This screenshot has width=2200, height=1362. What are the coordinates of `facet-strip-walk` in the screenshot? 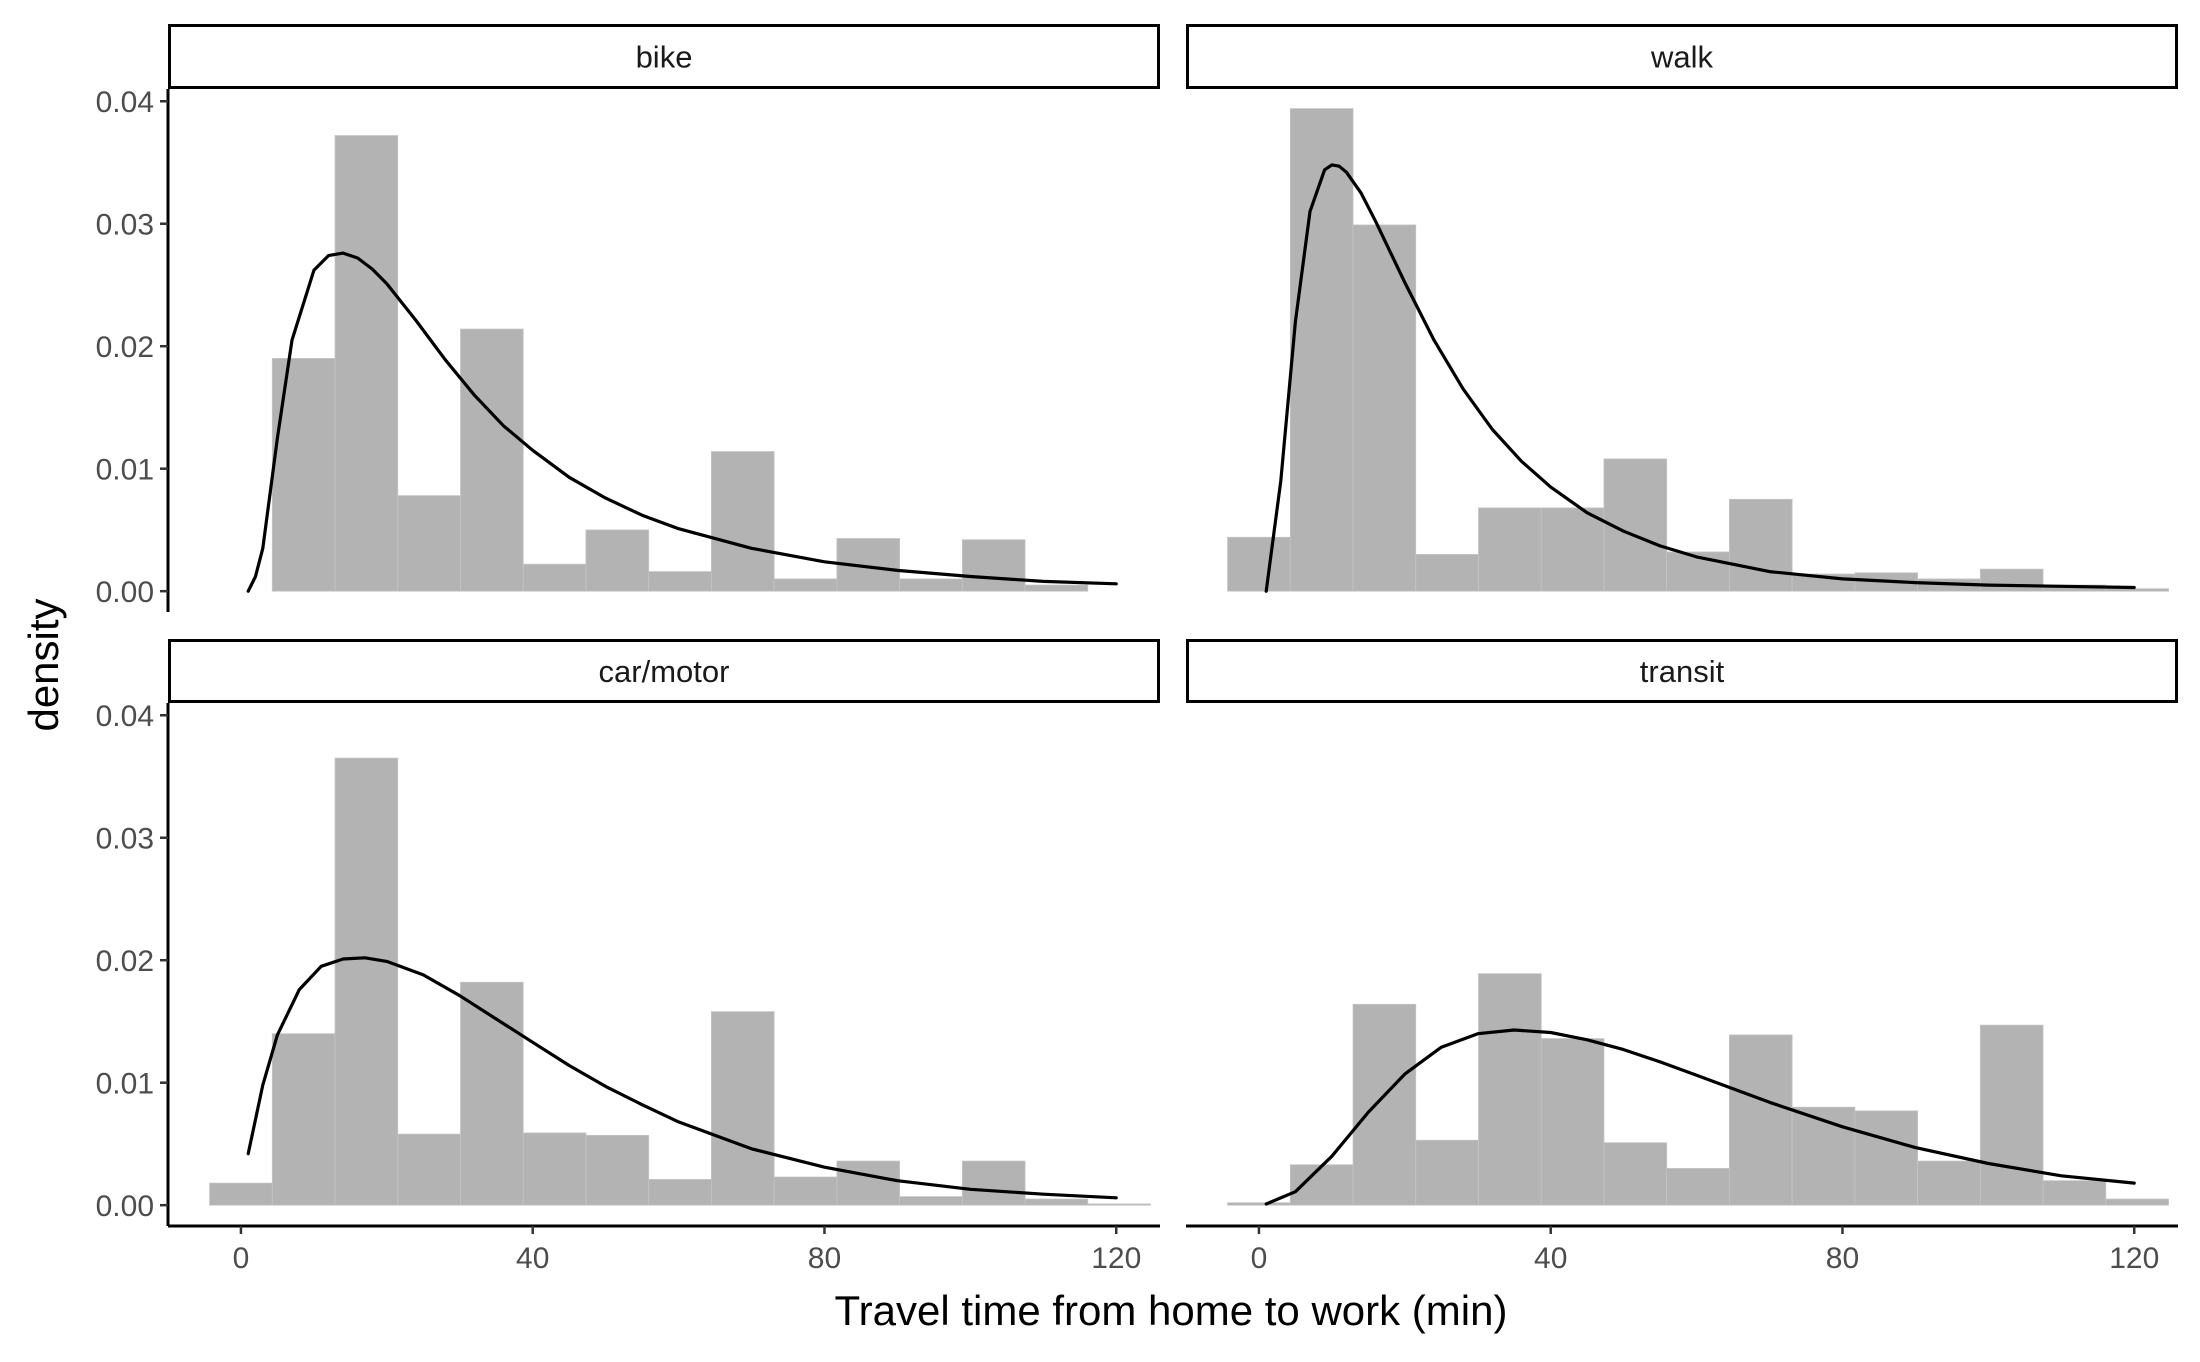 It's located at (1682, 56).